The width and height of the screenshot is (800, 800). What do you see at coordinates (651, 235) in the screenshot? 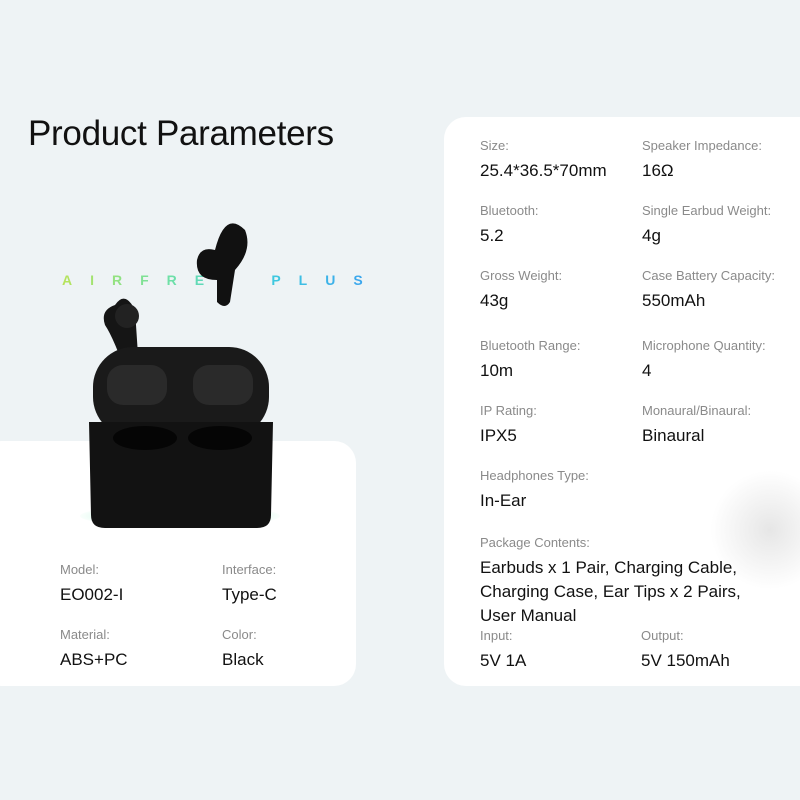
I see `spec-value: 4g` at bounding box center [651, 235].